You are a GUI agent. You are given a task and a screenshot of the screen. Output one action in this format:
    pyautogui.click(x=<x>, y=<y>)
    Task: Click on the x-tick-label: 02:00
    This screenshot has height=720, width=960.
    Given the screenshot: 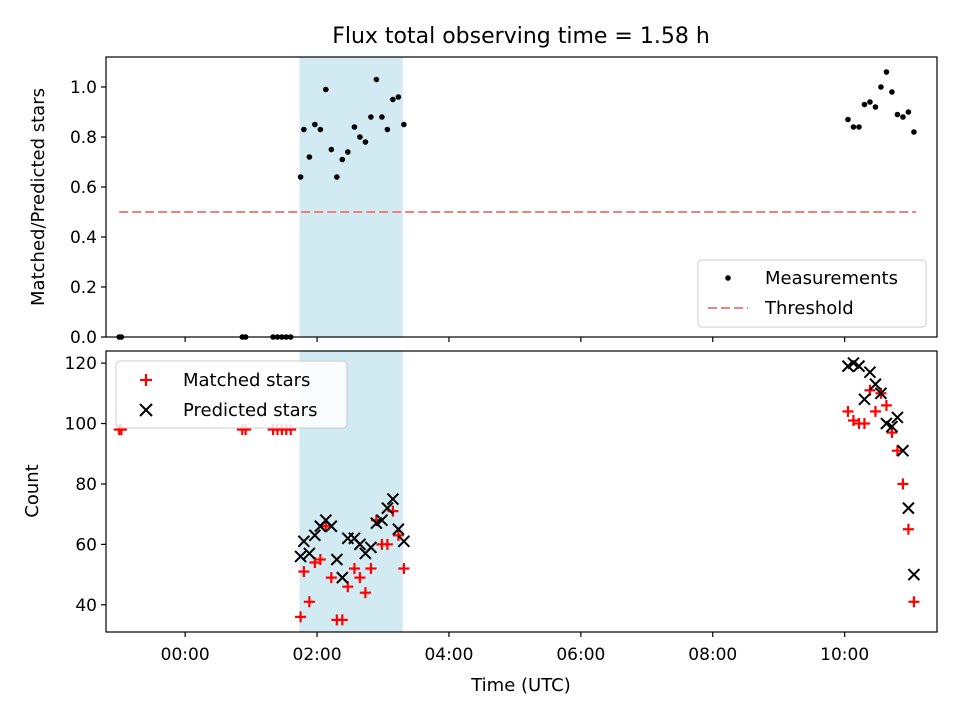 What is the action you would take?
    pyautogui.click(x=317, y=655)
    